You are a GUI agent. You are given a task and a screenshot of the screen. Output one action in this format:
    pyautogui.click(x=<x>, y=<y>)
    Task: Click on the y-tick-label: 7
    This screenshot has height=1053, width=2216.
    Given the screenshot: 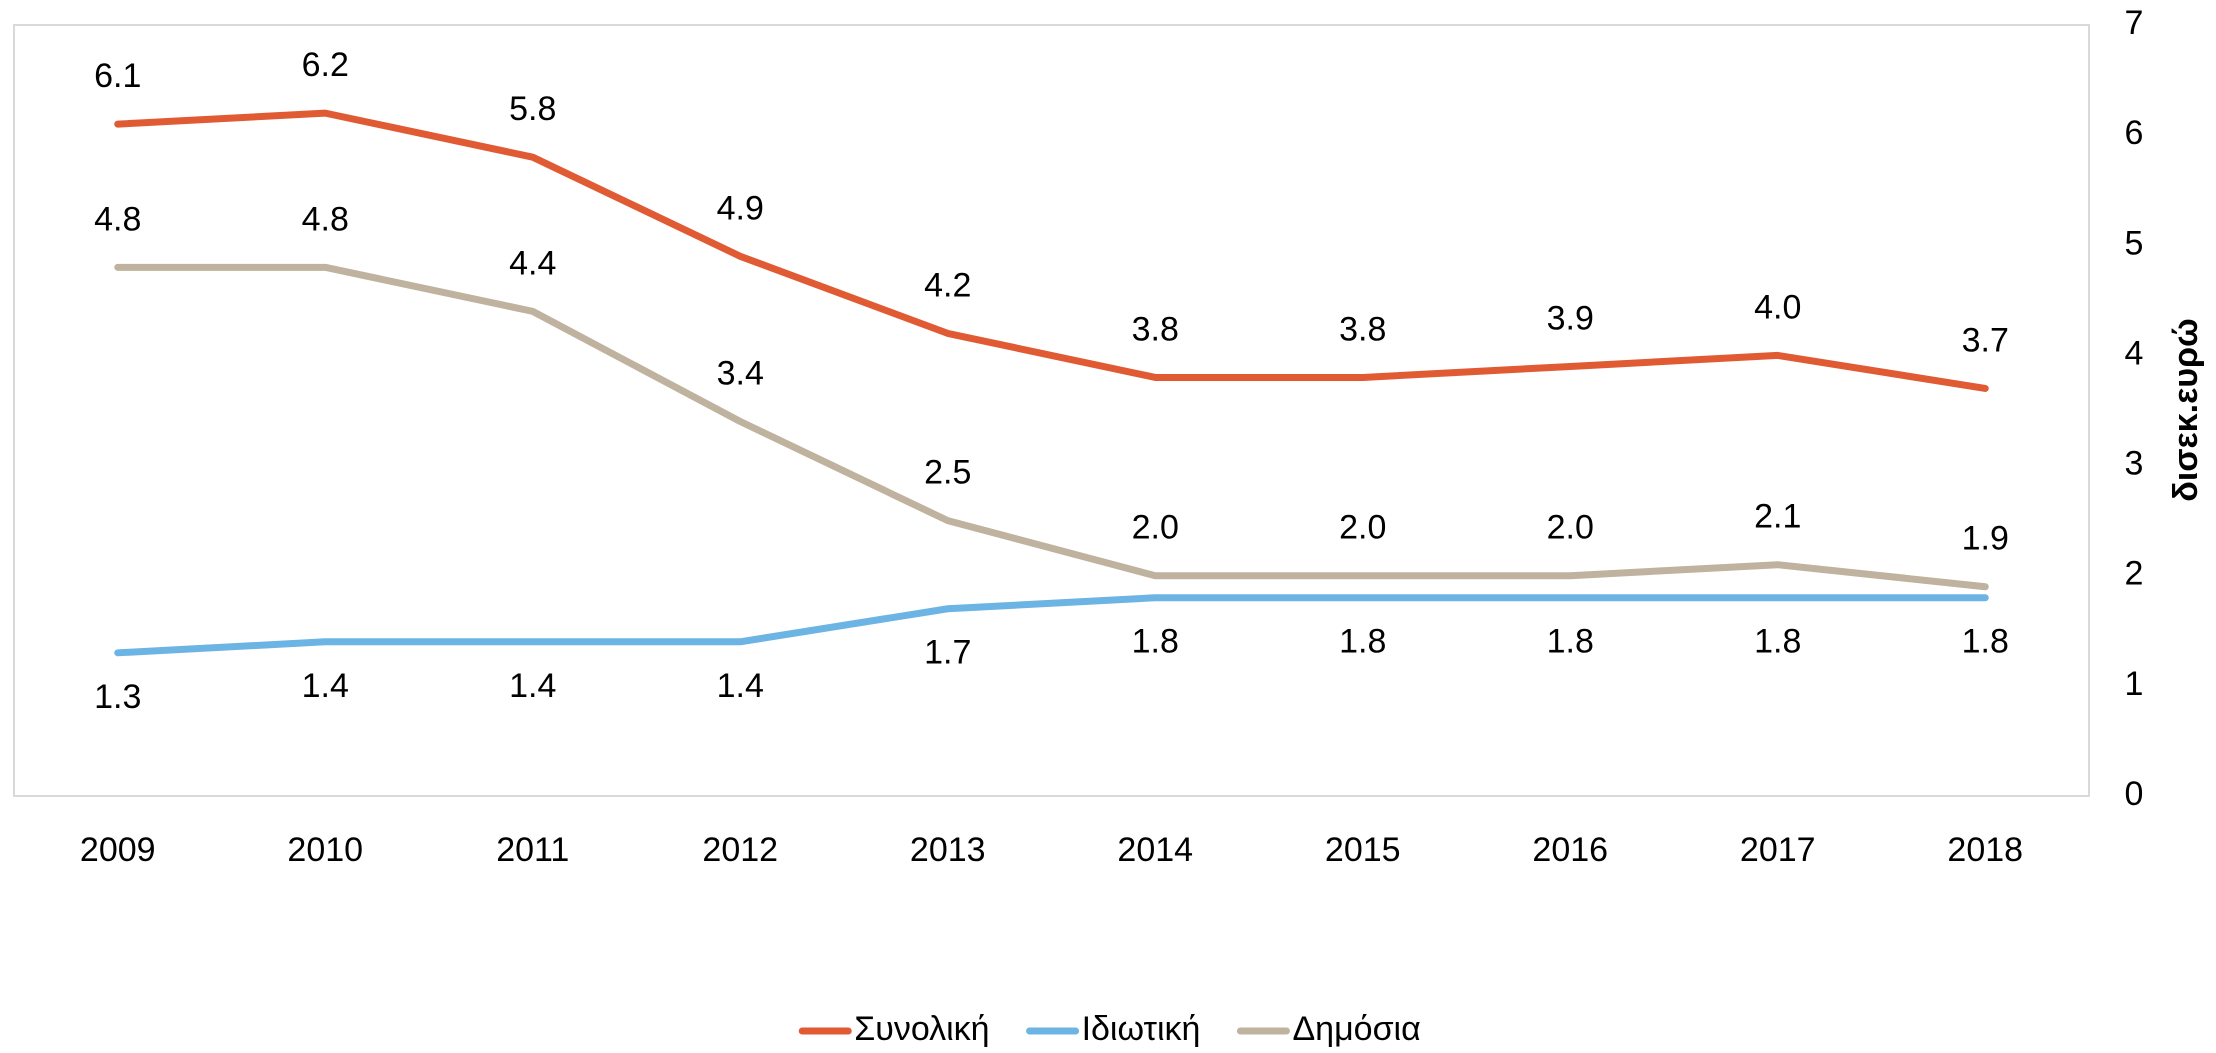 What is the action you would take?
    pyautogui.click(x=2134, y=23)
    